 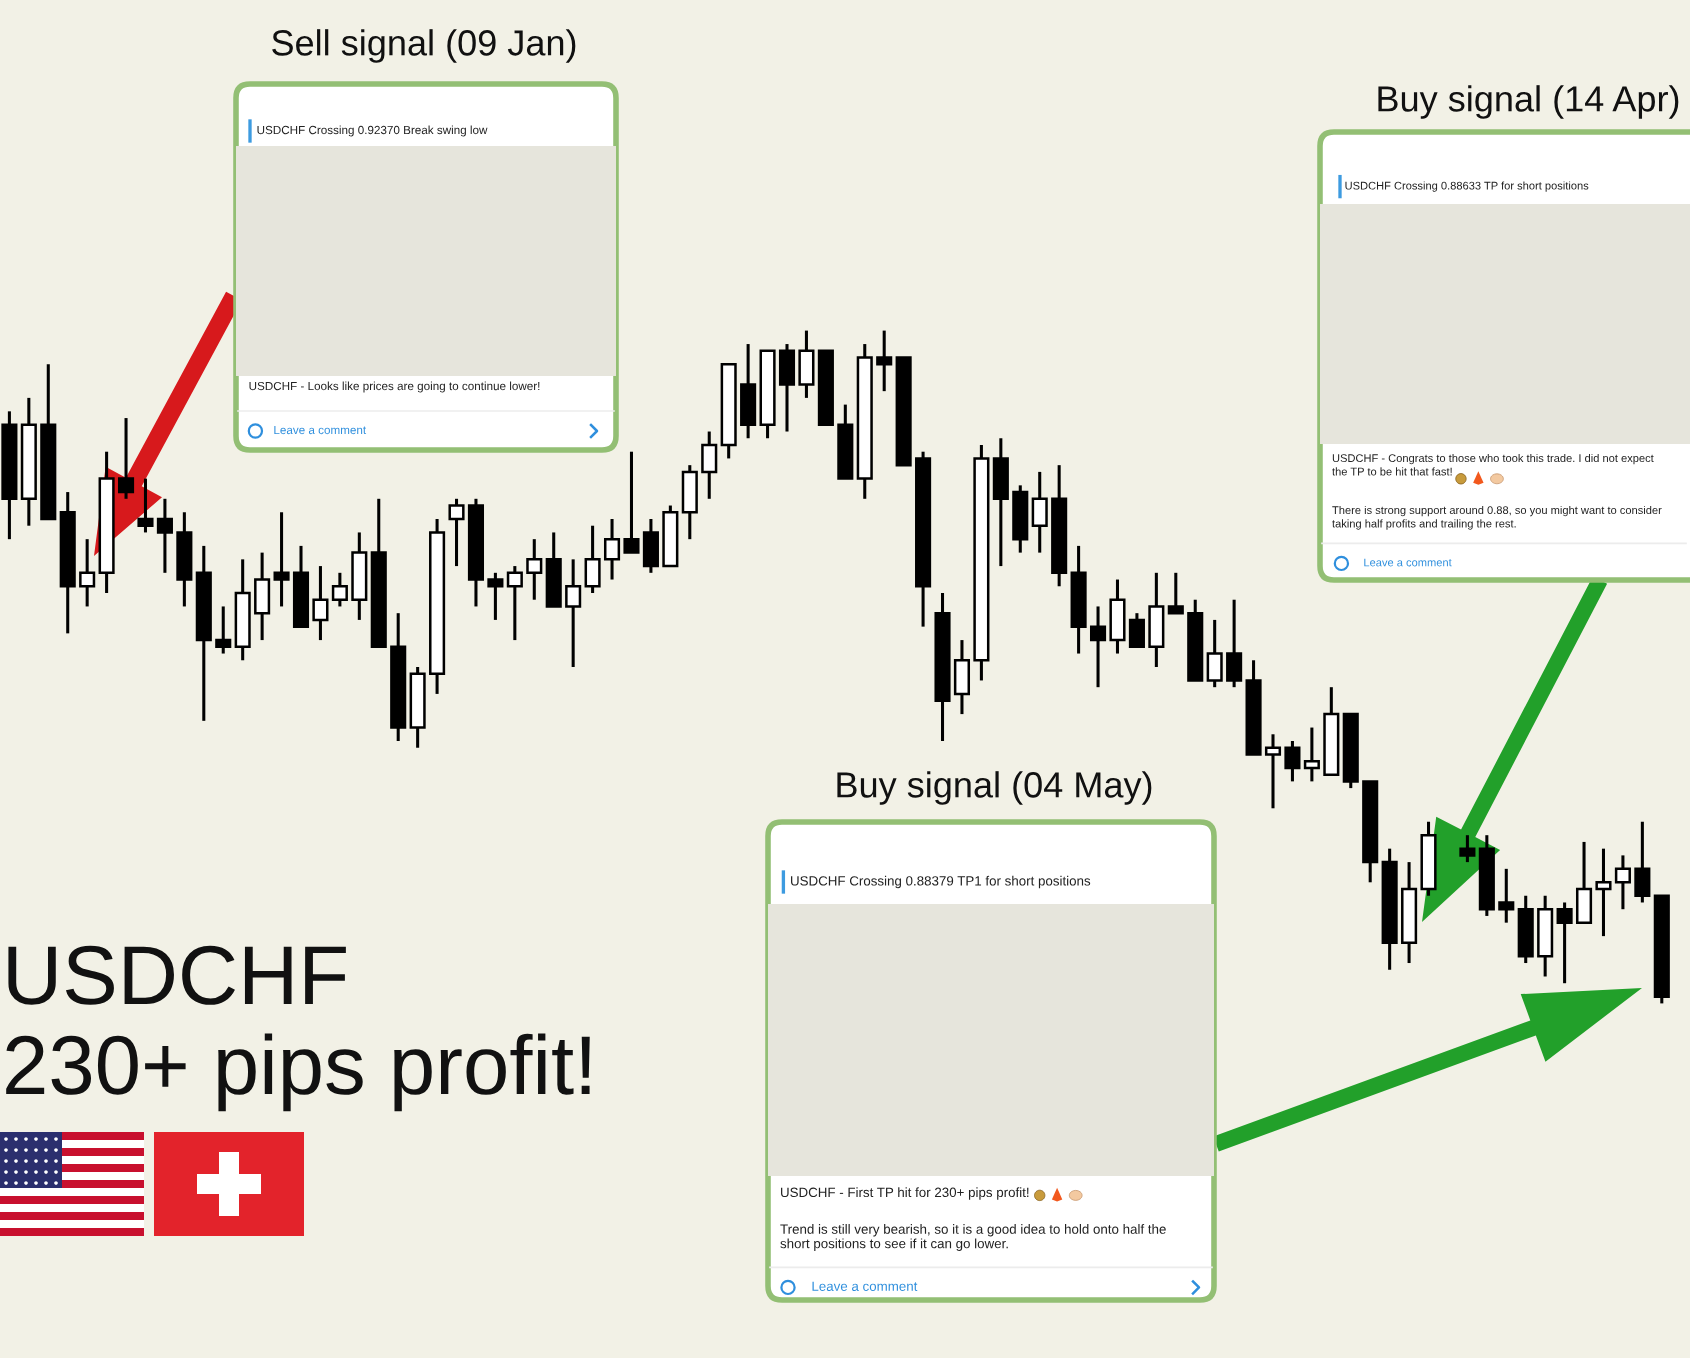 I want to click on candlestick, so click(x=1467, y=848).